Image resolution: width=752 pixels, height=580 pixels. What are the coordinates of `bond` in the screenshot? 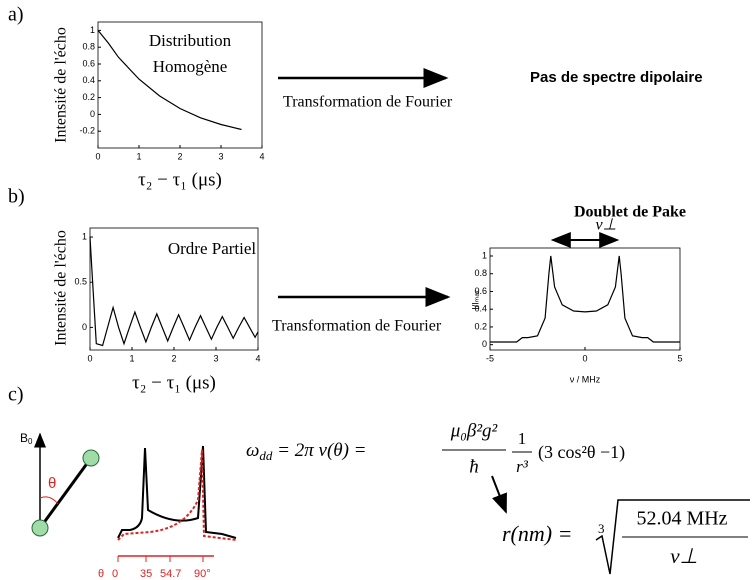 It's located at (65, 493).